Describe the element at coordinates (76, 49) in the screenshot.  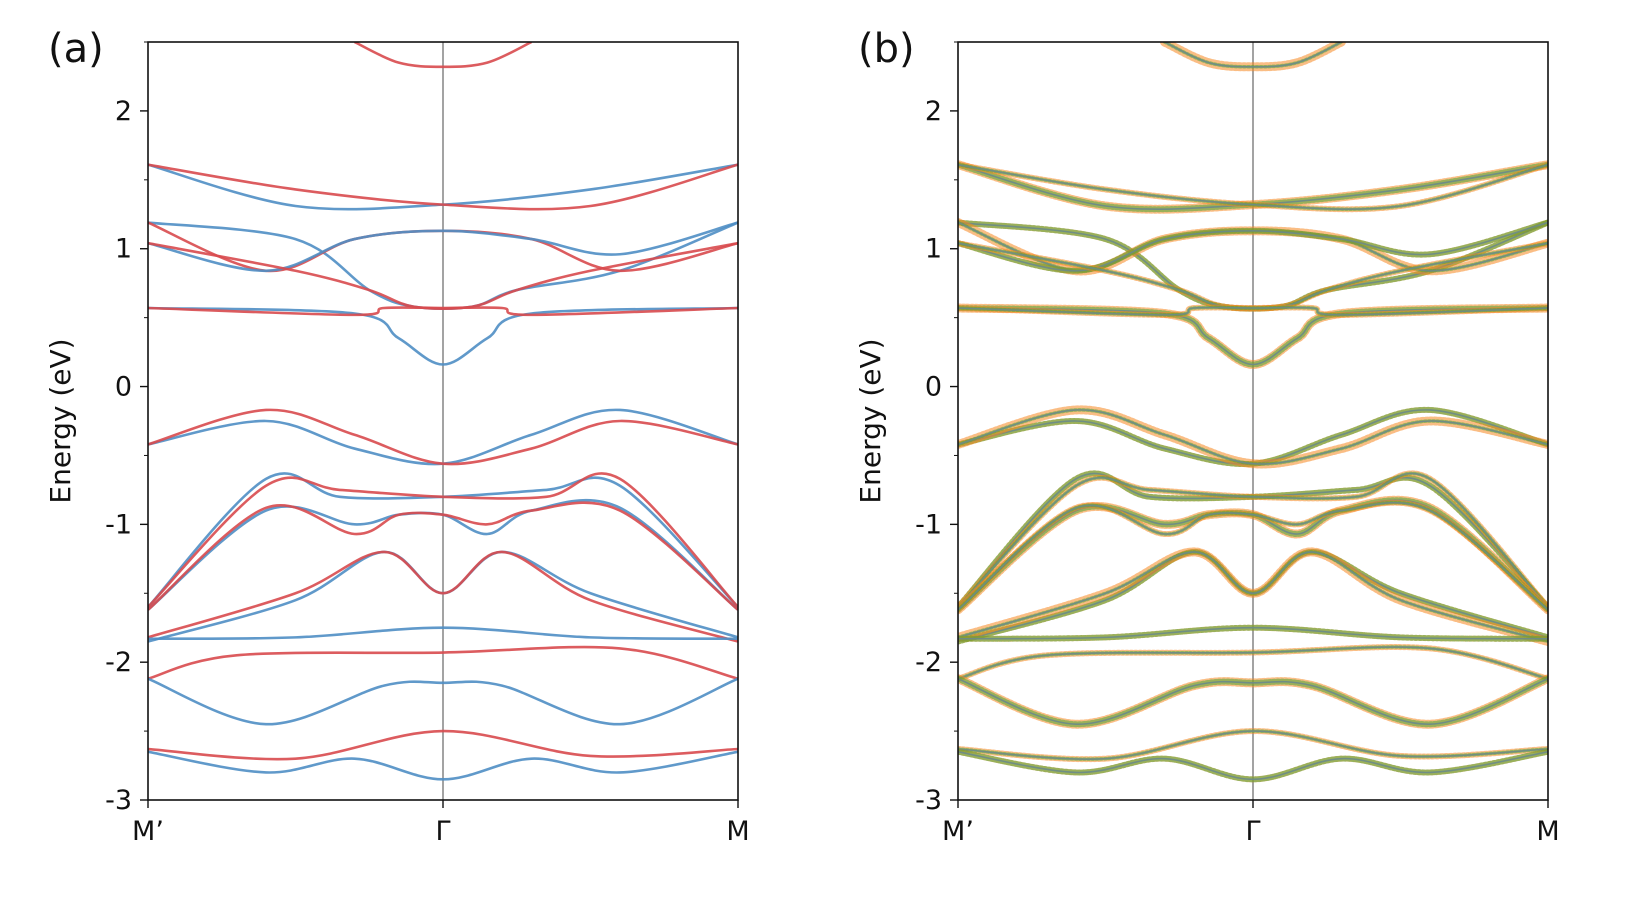
I see `panel-label: (a)` at that location.